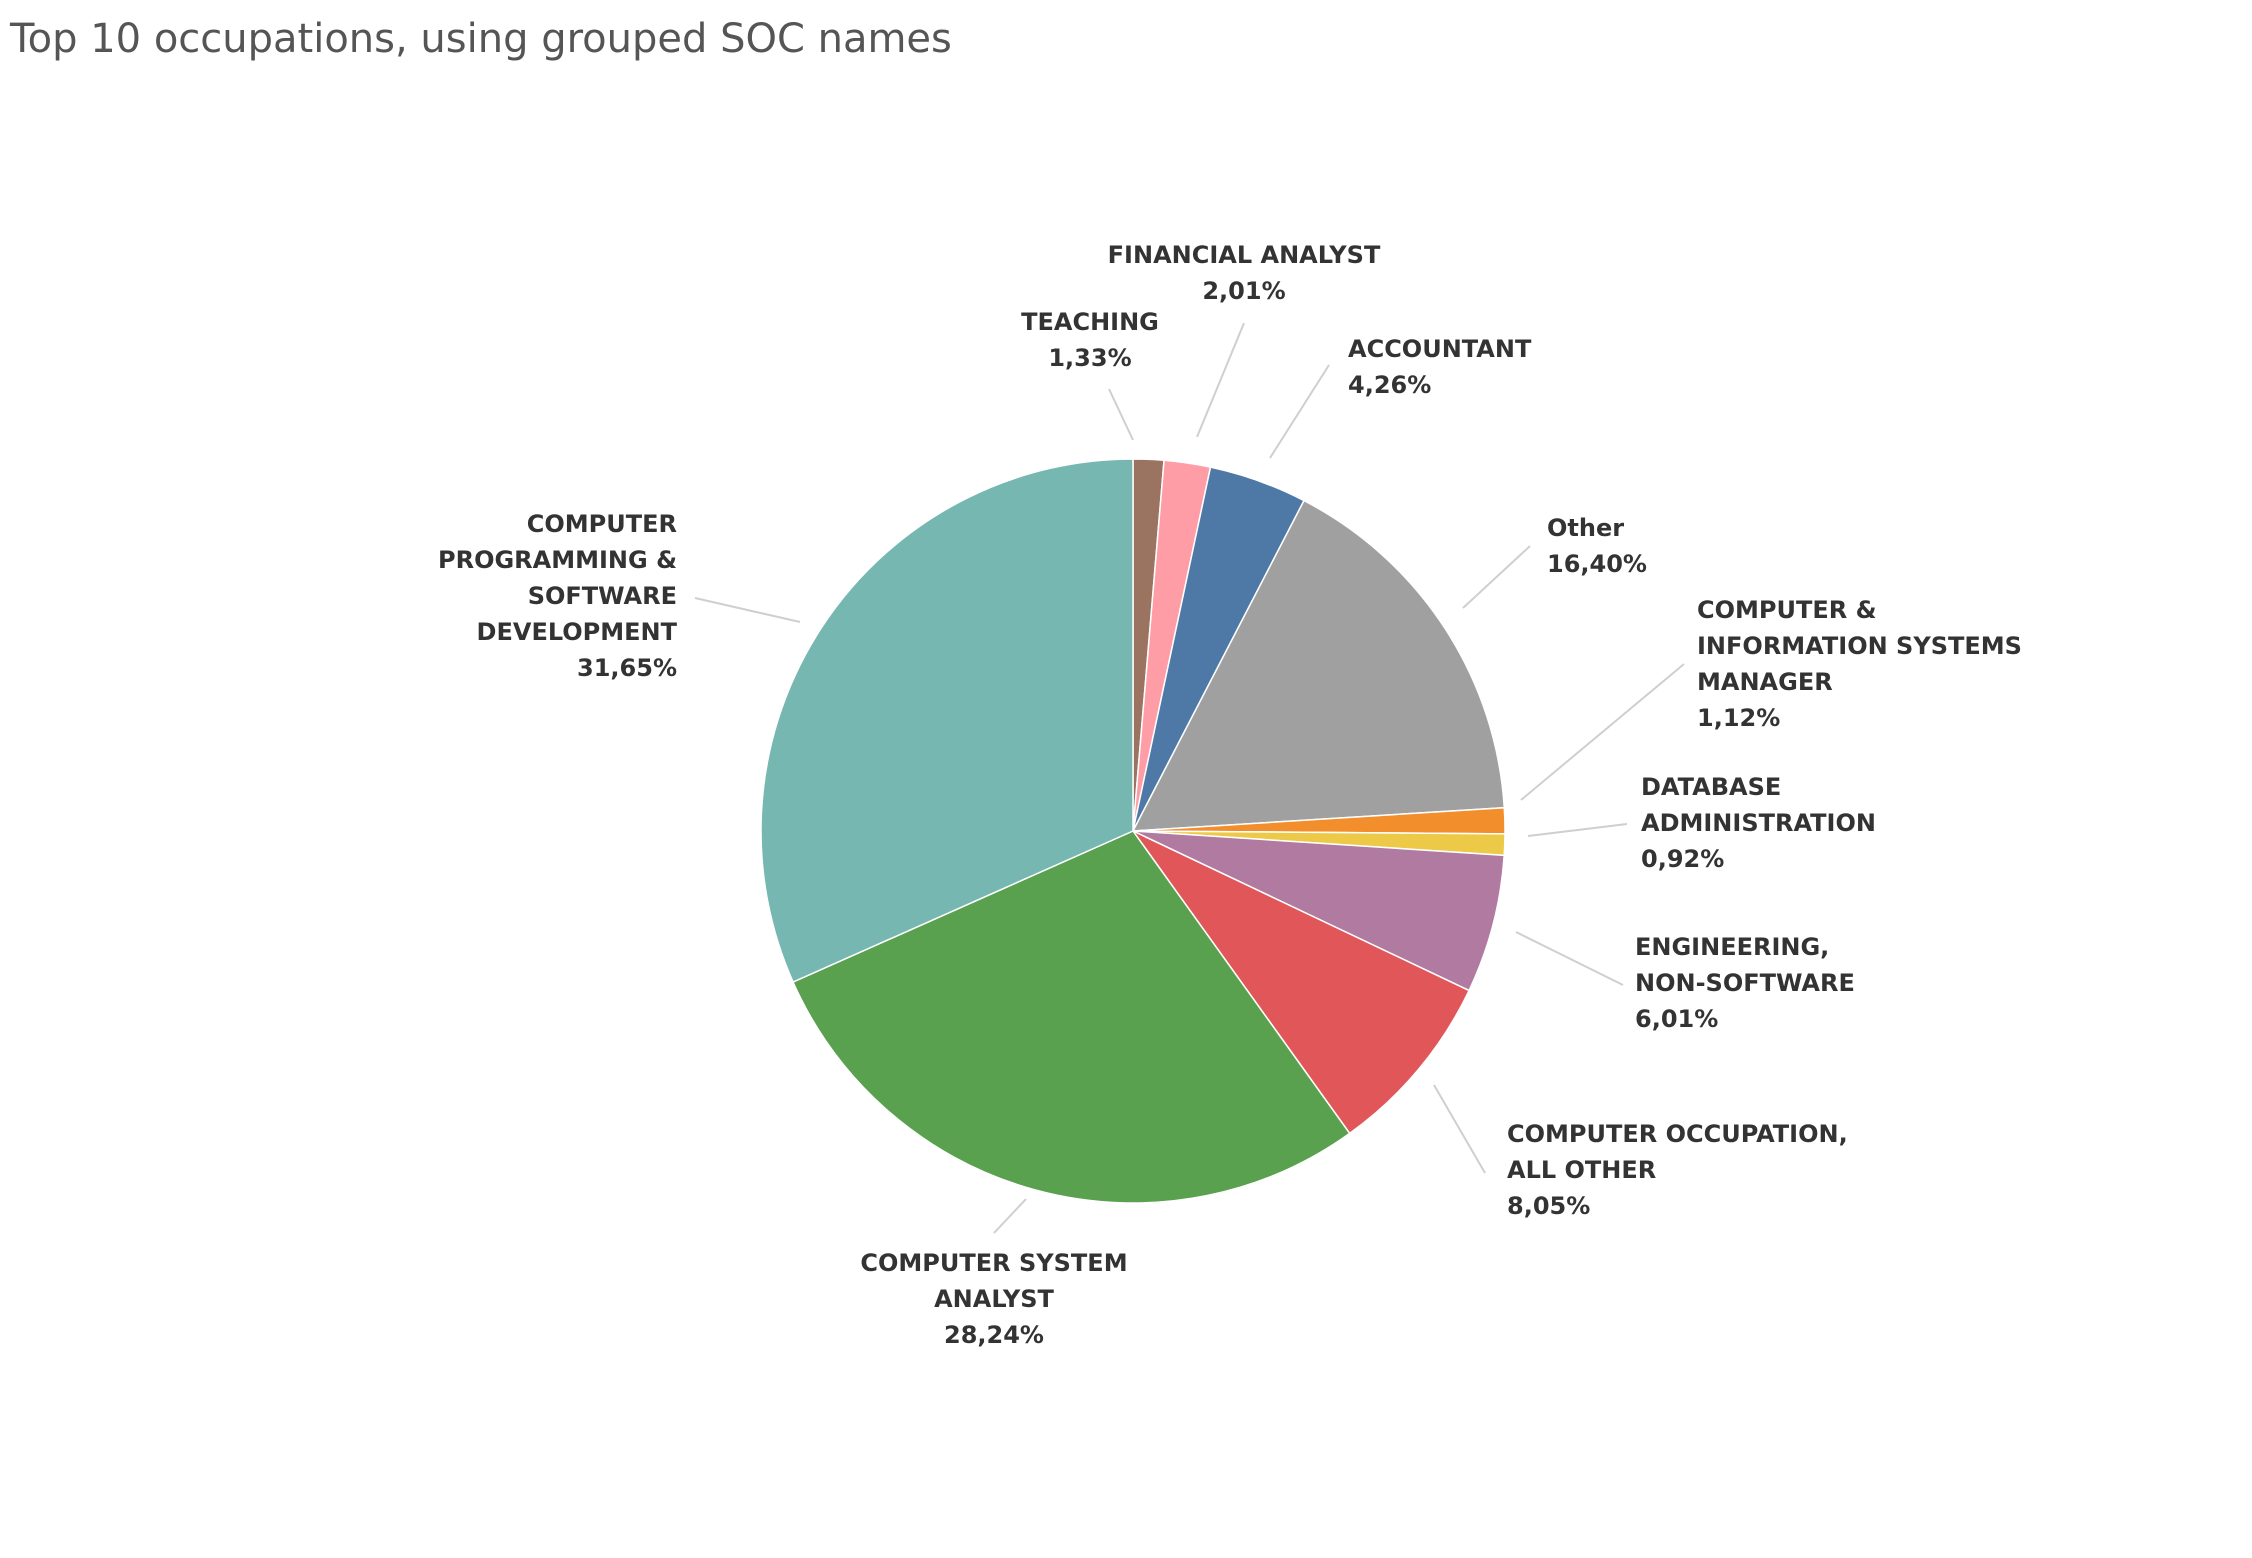  What do you see at coordinates (993, 1281) in the screenshot?
I see `slice-name: COMPUTER SYSTEM ANALYST` at bounding box center [993, 1281].